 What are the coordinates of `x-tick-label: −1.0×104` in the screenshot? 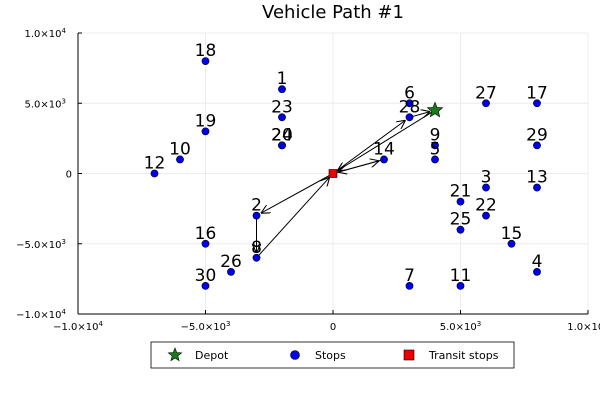 It's located at (78, 326).